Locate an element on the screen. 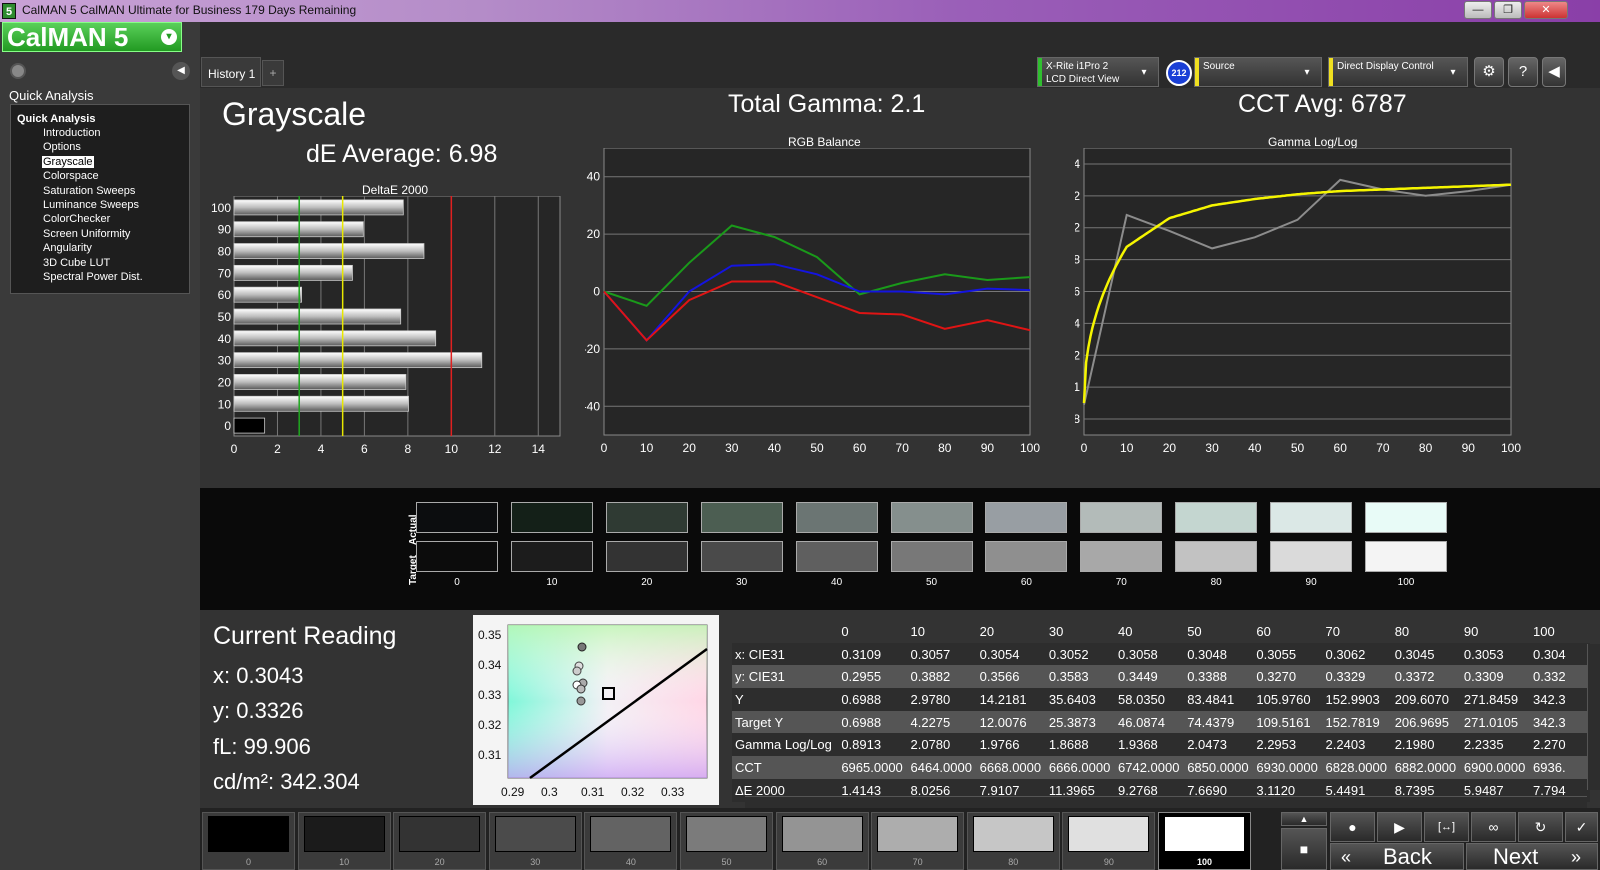 The image size is (1600, 870). table-vertical-scrollbar is located at coordinates (1593, 717).